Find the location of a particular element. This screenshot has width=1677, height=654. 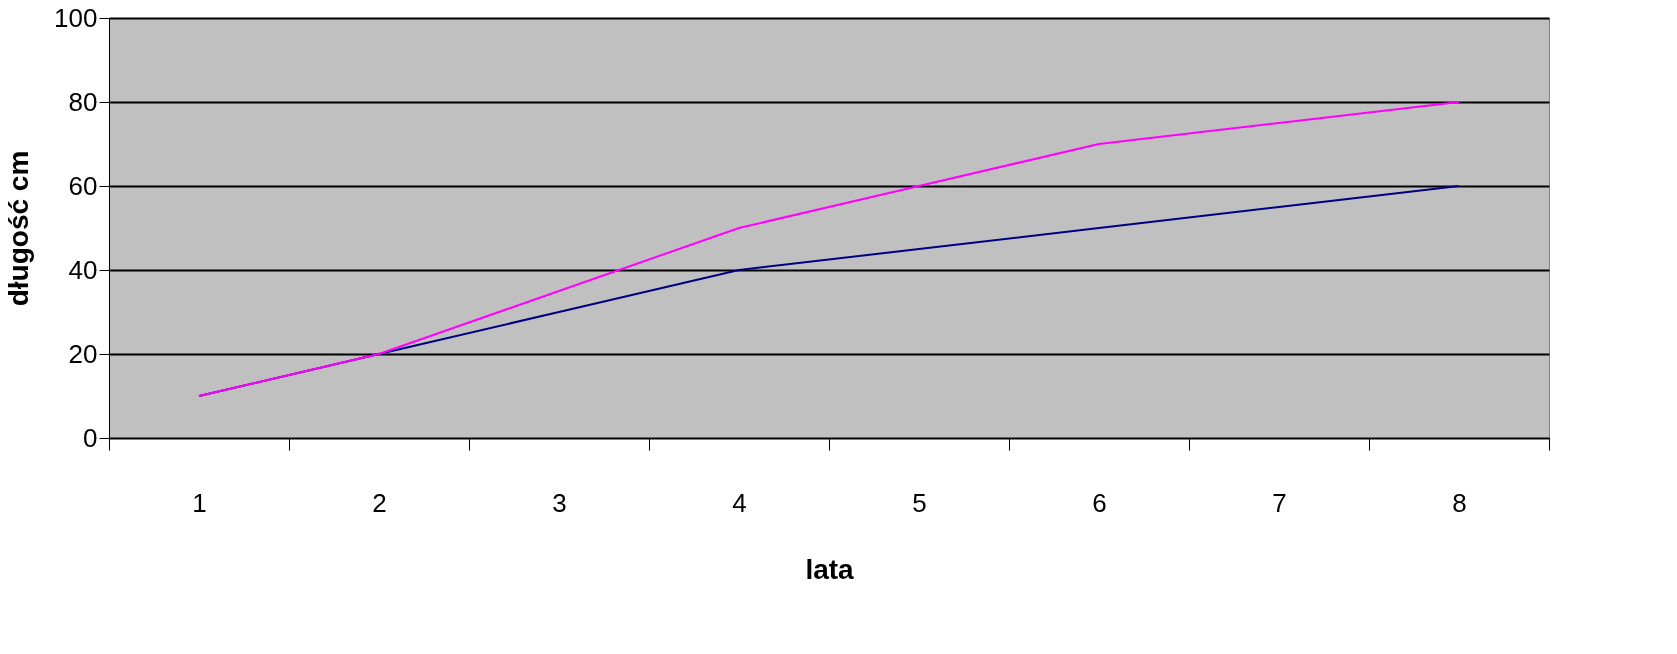

x-tick-label: 7 is located at coordinates (1279, 502).